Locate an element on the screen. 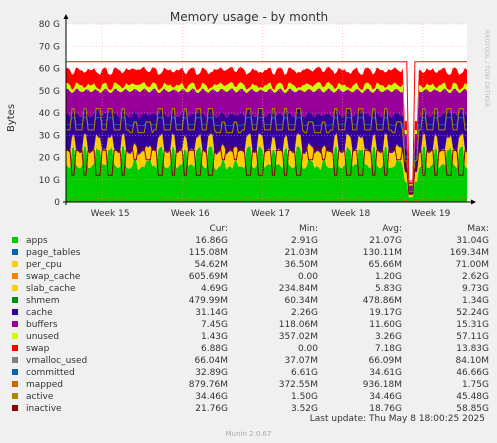  legend-name: slab_cache is located at coordinates (51, 289).